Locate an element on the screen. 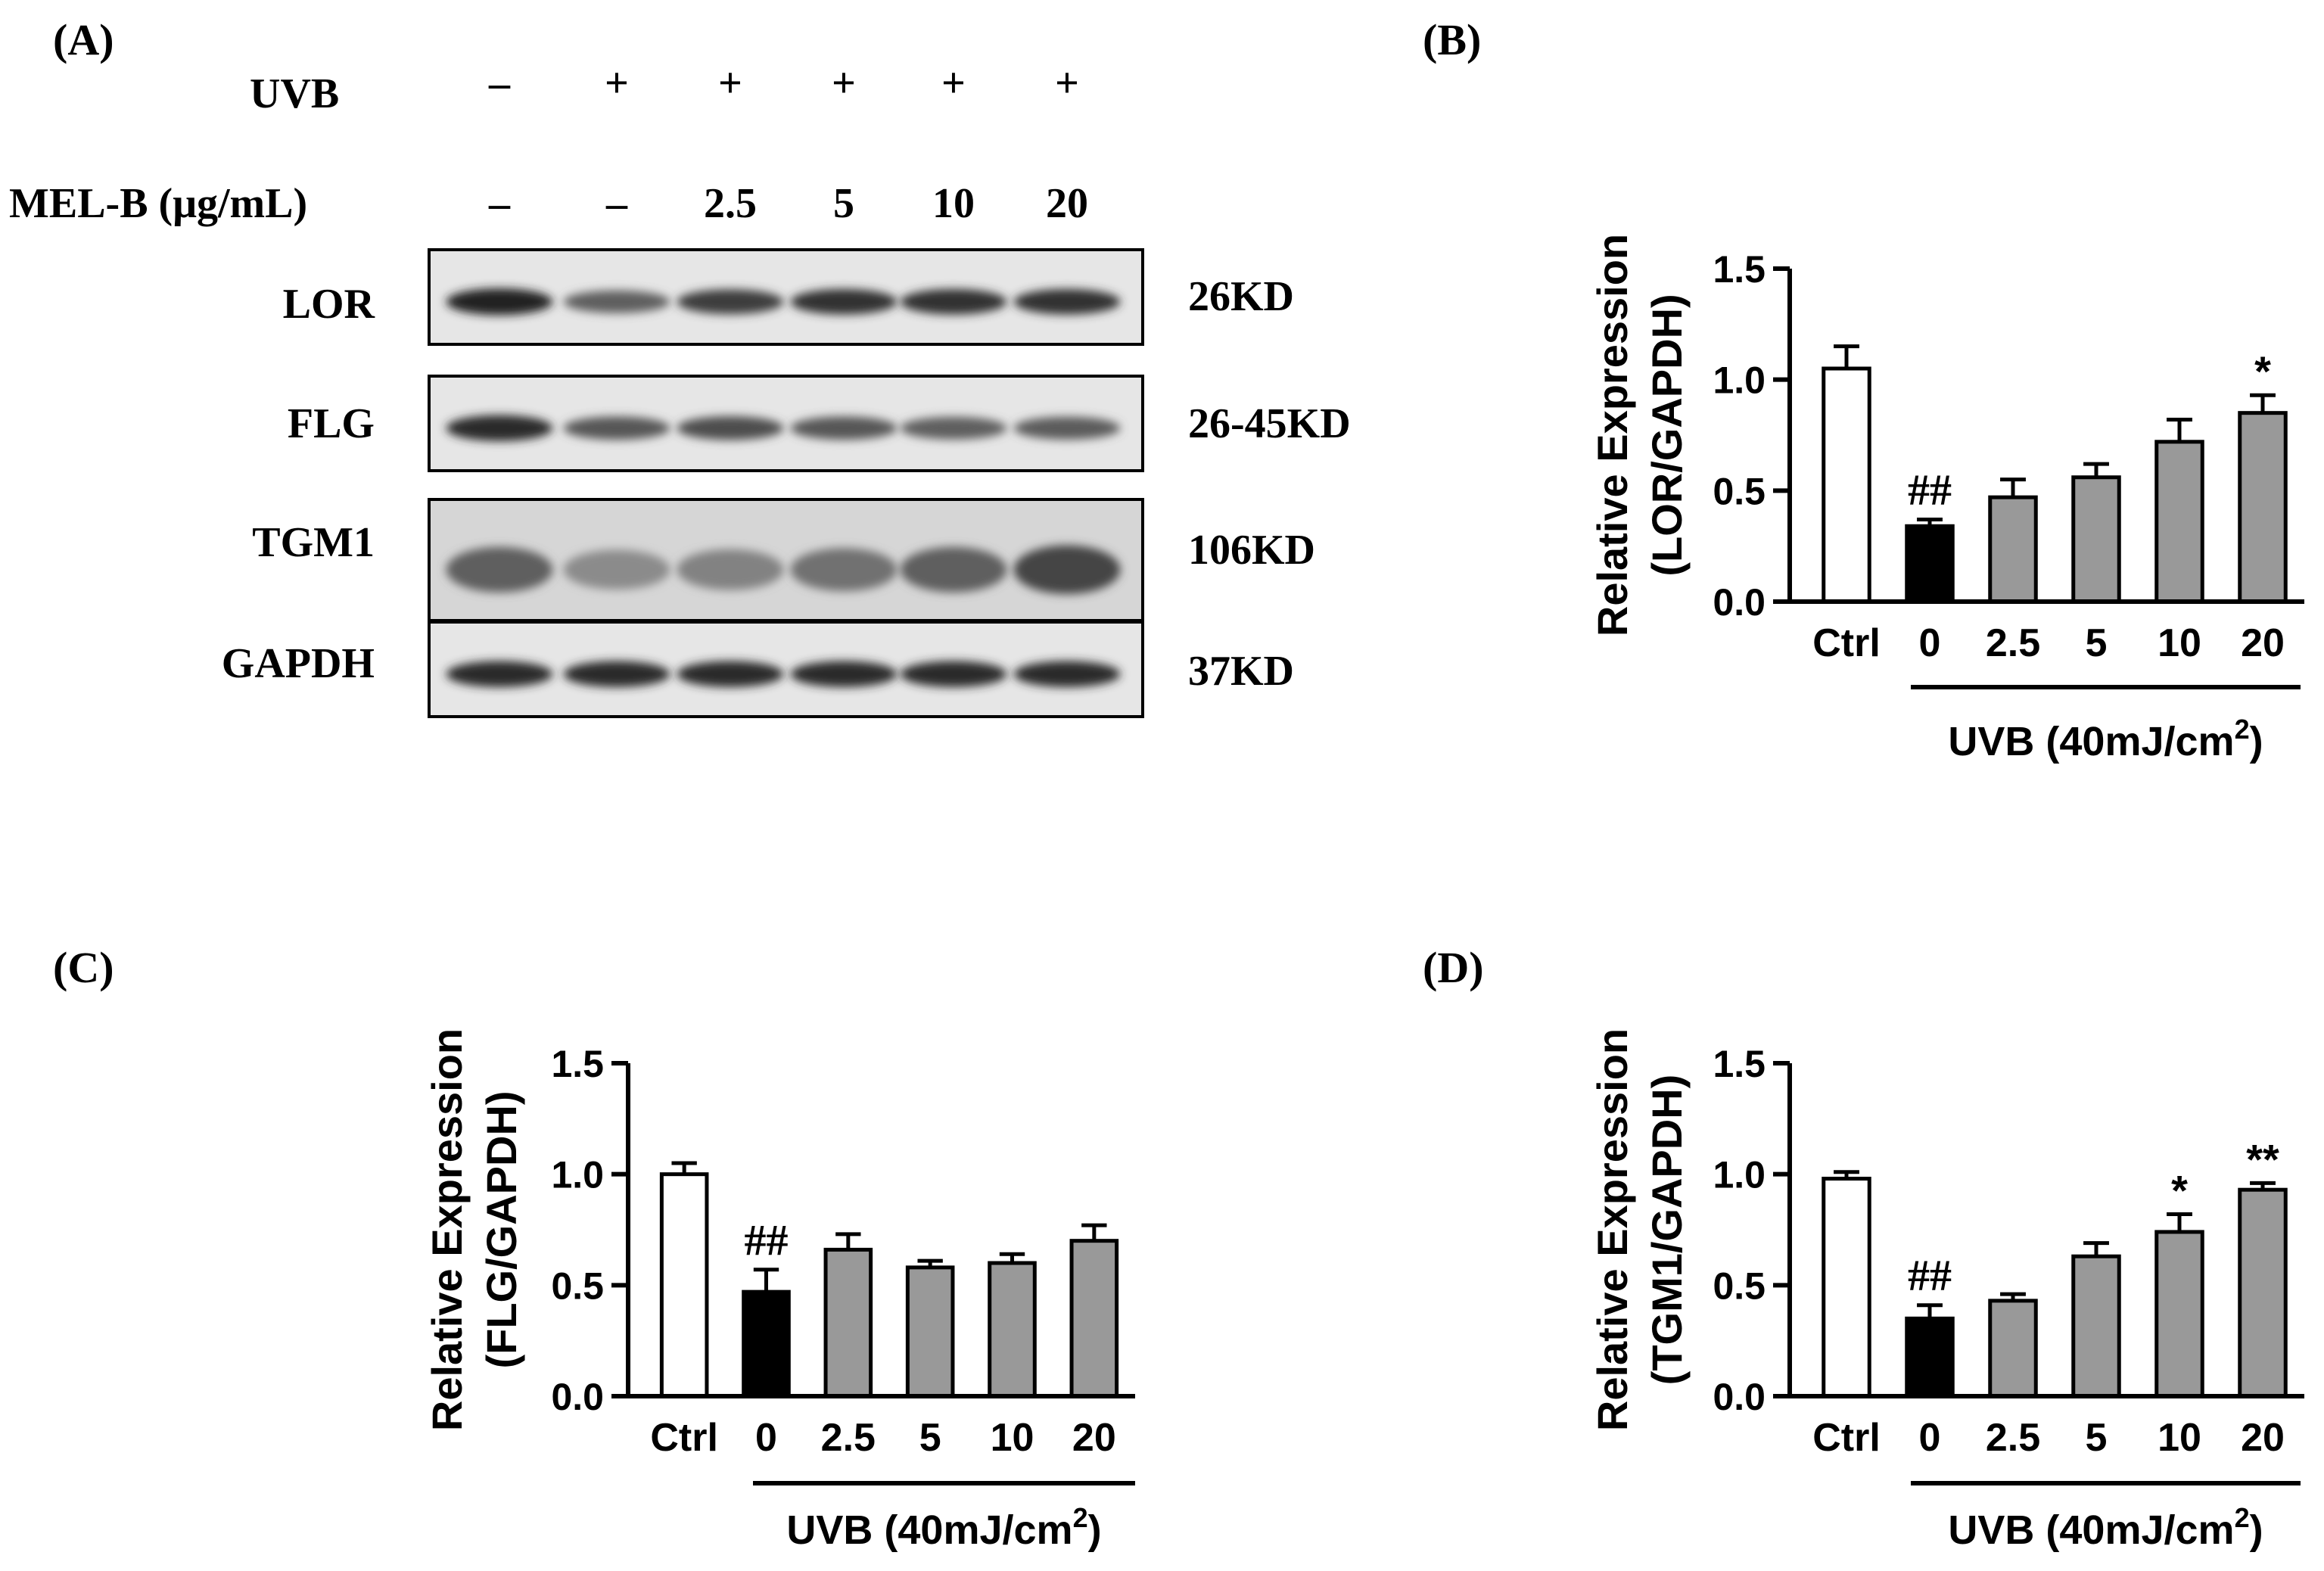  blot-row-gapdh: GAPDH 37KD is located at coordinates (758, 669).